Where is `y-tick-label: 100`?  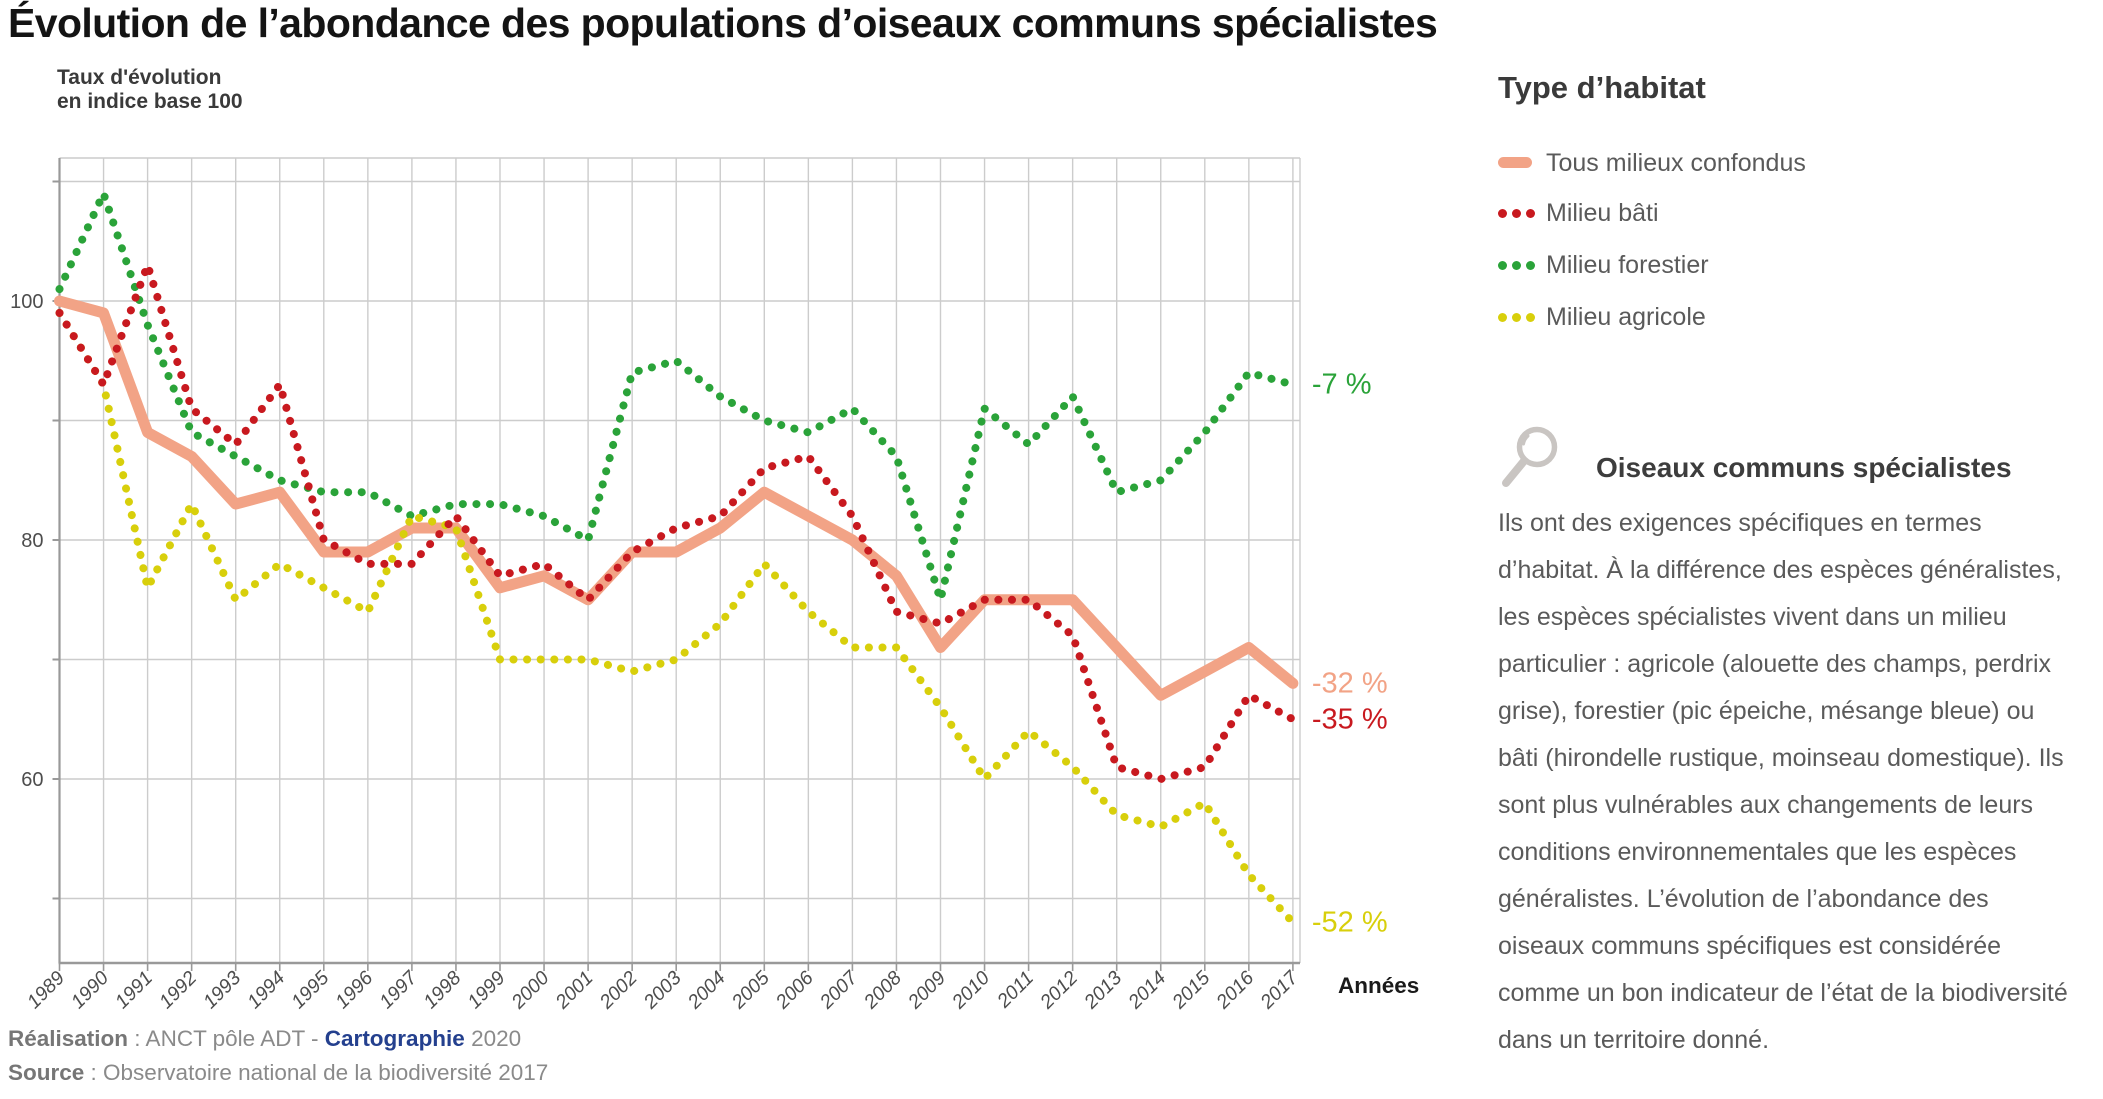 y-tick-label: 100 is located at coordinates (26, 302).